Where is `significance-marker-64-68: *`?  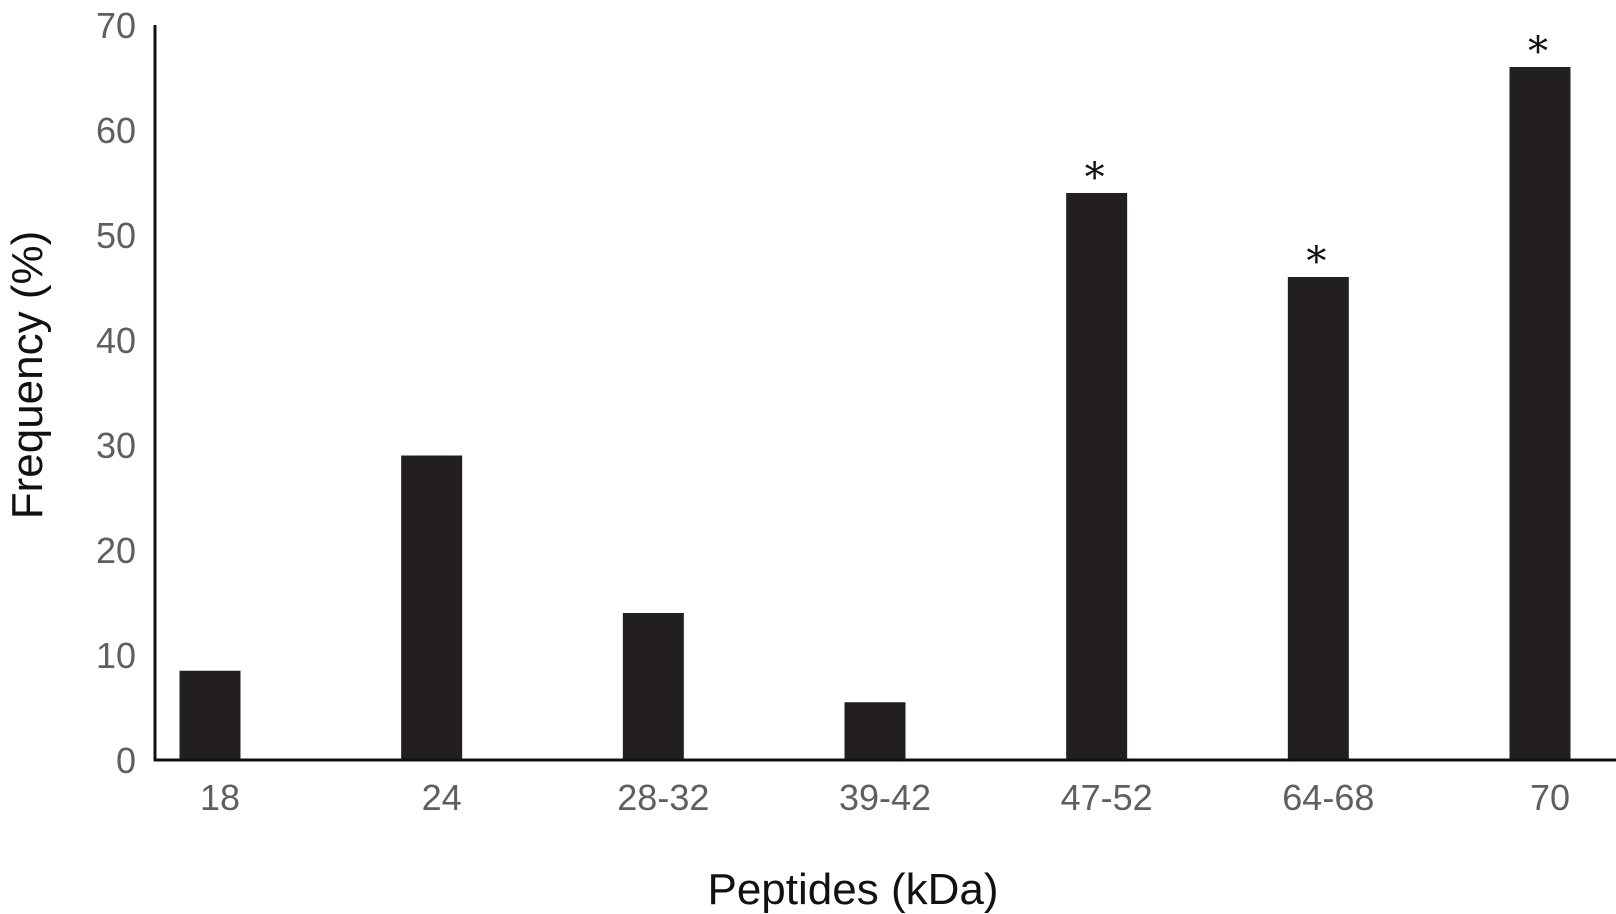 significance-marker-64-68: * is located at coordinates (1316, 262).